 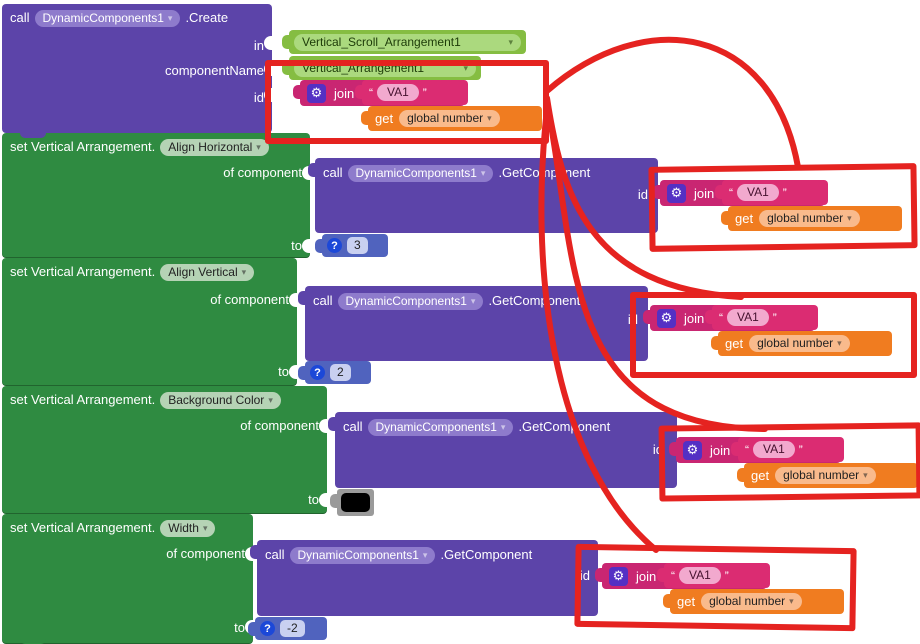 I want to click on property-label: Width, so click(x=183, y=527).